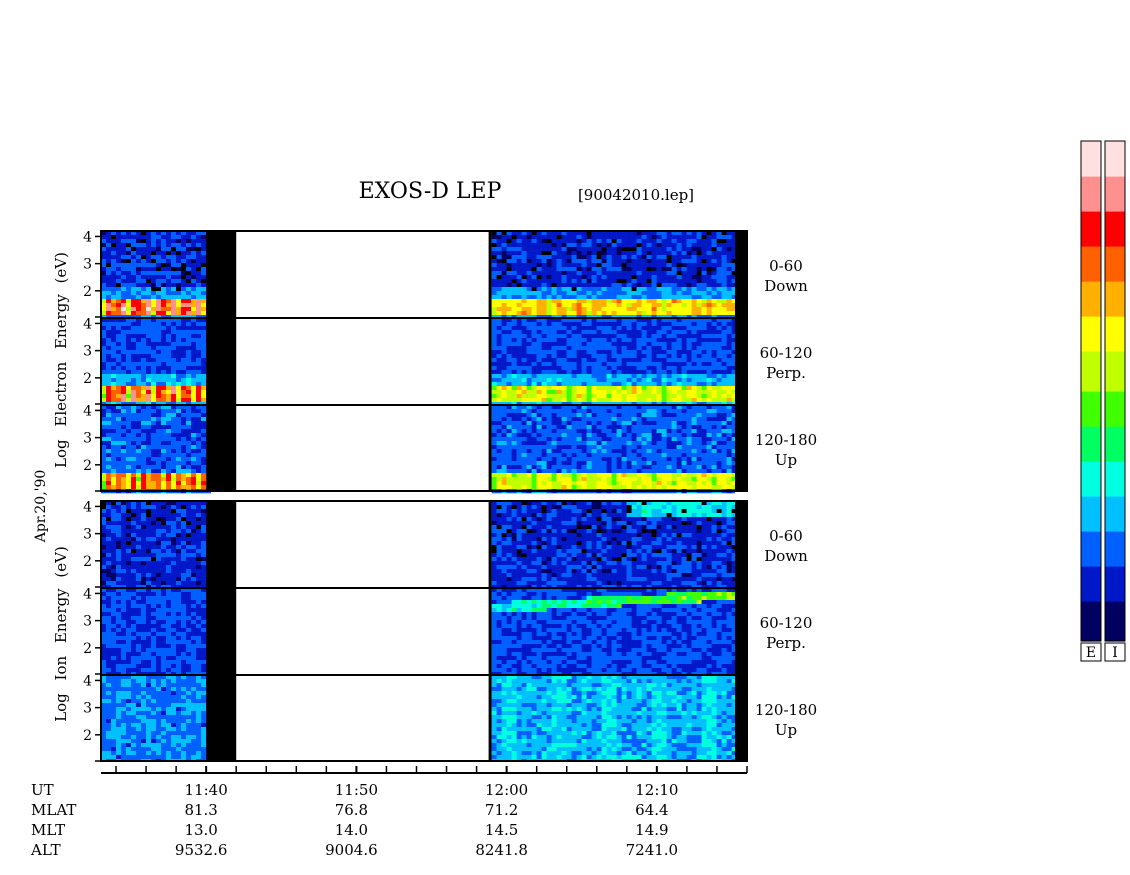  Describe the element at coordinates (1091, 652) in the screenshot. I see `colorbar-label-box` at that location.